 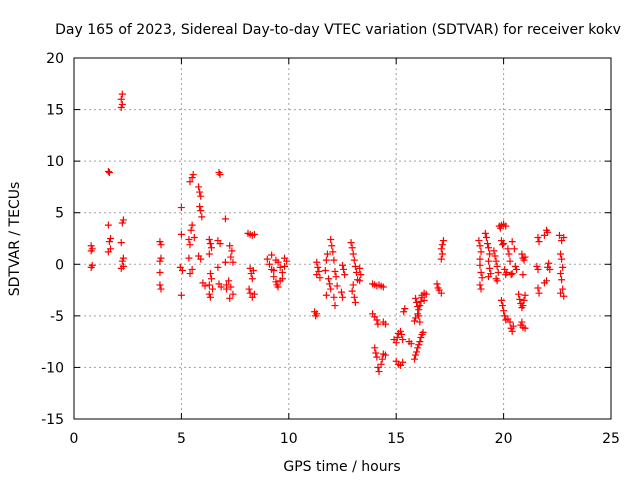 What do you see at coordinates (59, 265) in the screenshot?
I see `y-tick-label: 0` at bounding box center [59, 265].